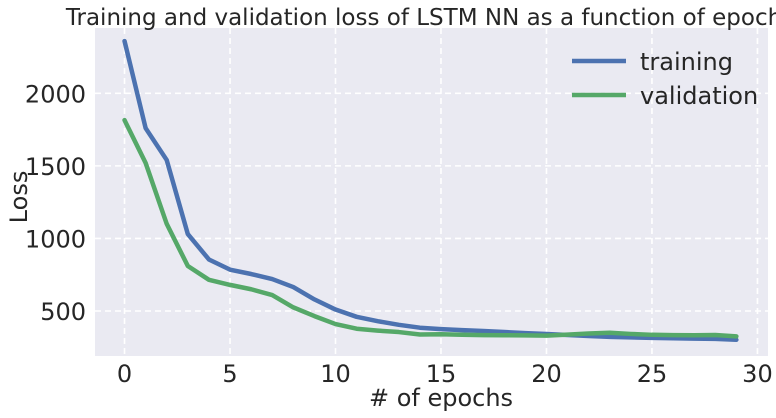 This screenshot has height=418, width=776. What do you see at coordinates (55, 239) in the screenshot?
I see `y-tick-label: 1000` at bounding box center [55, 239].